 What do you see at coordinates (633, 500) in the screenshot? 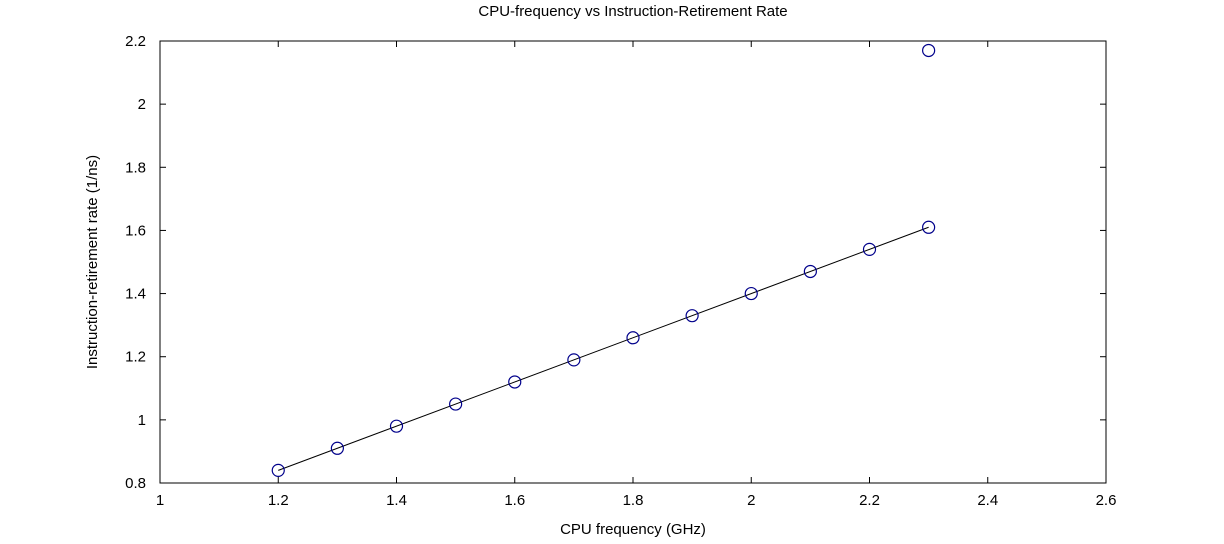
I see `x-tick-label: 1.8` at bounding box center [633, 500].